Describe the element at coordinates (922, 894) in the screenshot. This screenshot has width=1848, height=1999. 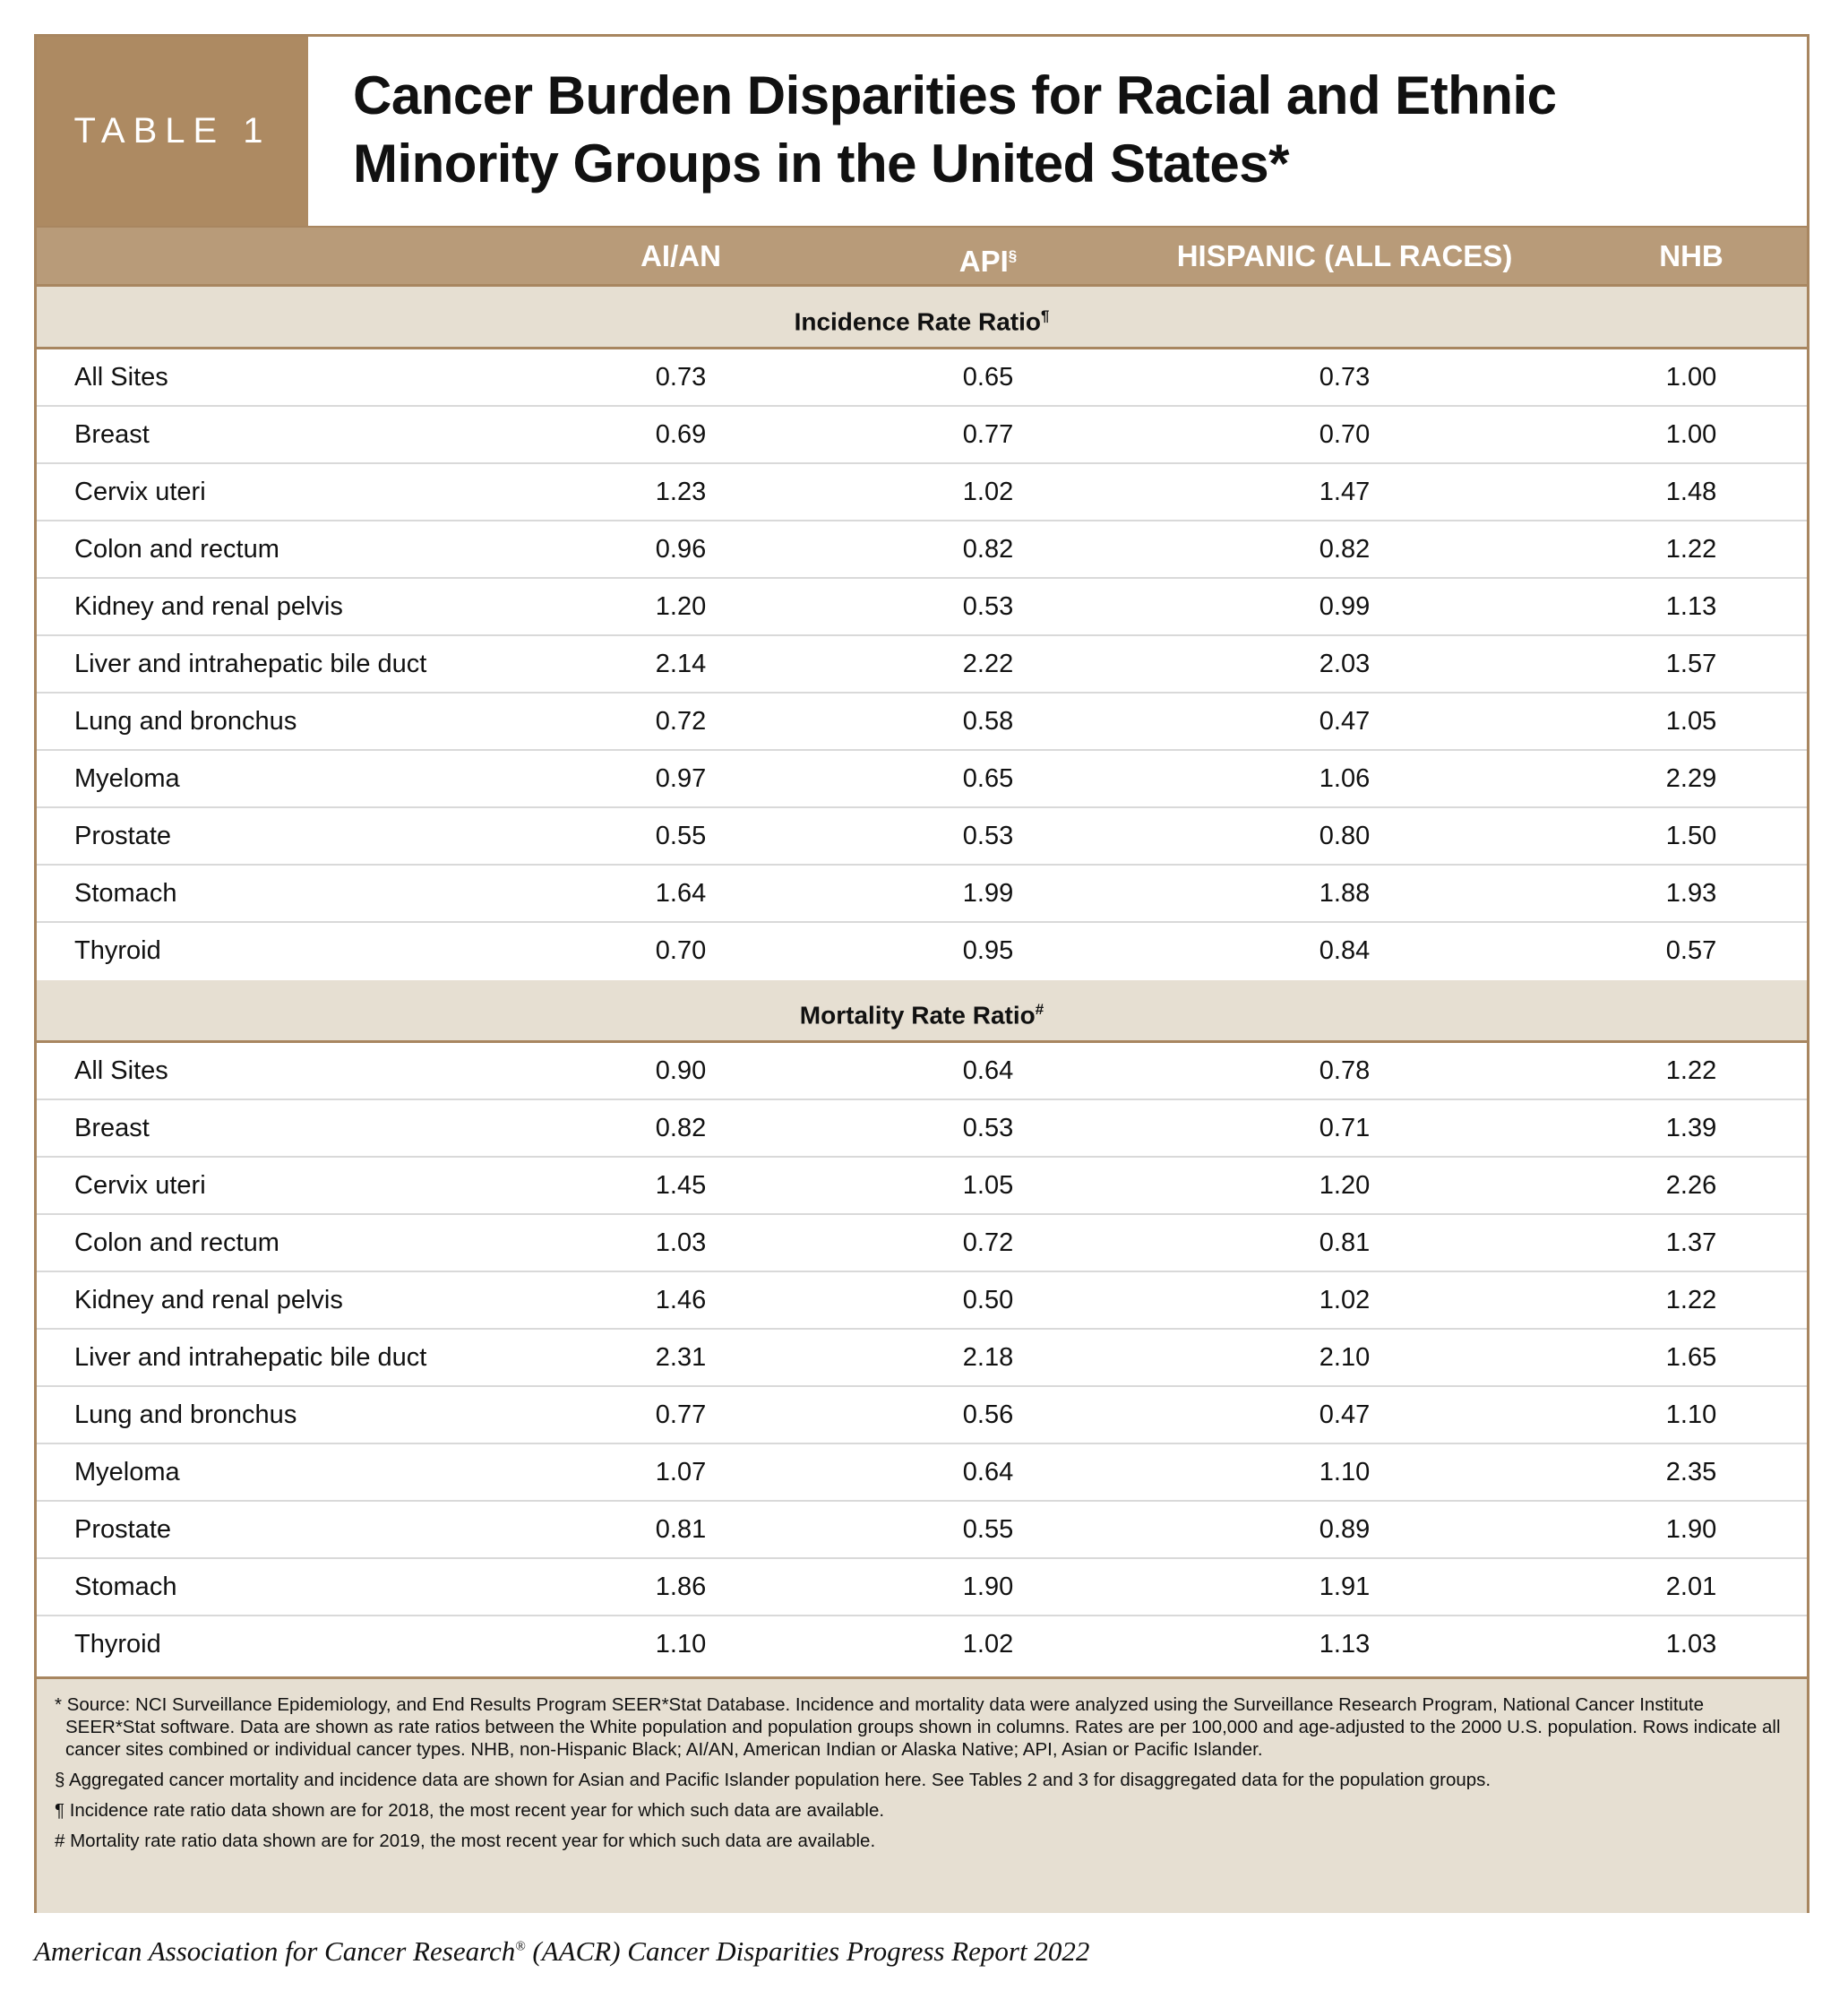
I see `table-row: Stomach 1.64 1.99 1.88 1.93` at that location.